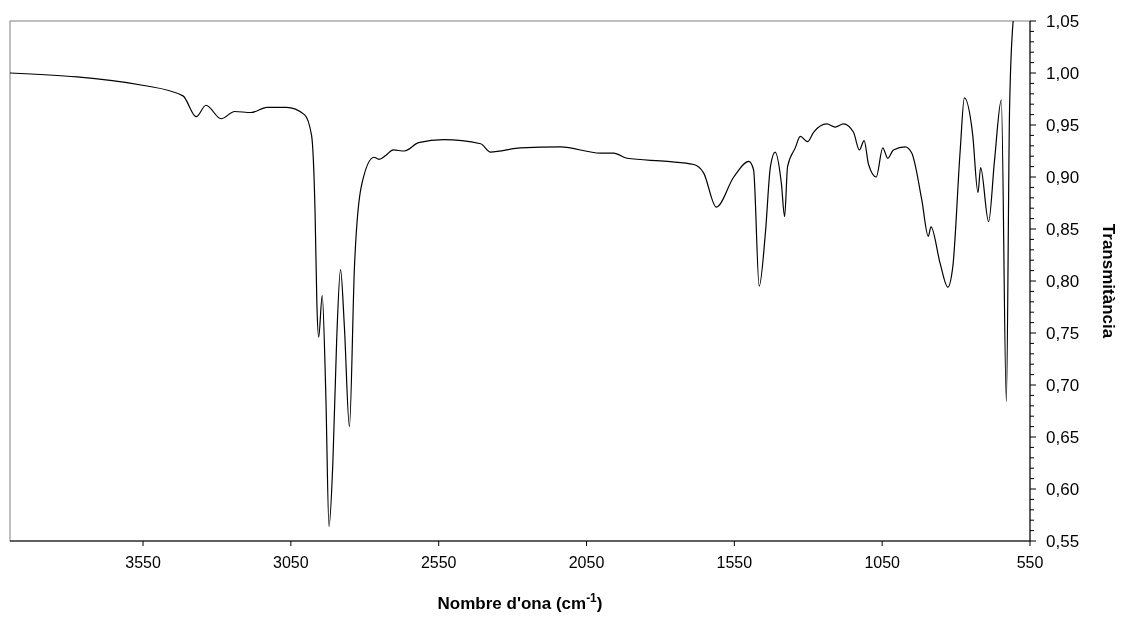  Describe the element at coordinates (1063, 21) in the screenshot. I see `y-tick-label: 1,05` at that location.